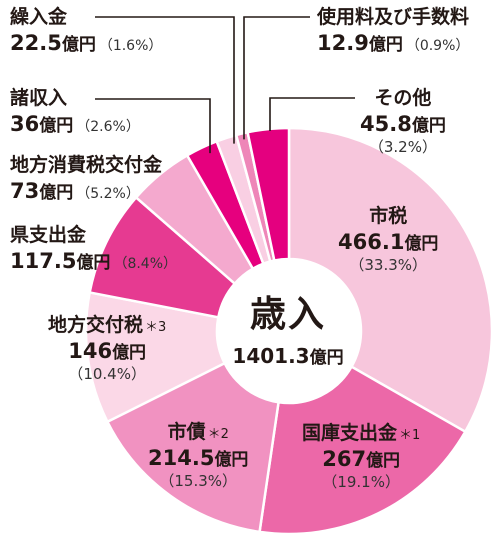  I want to click on label-note: ＊2, so click(218, 434).